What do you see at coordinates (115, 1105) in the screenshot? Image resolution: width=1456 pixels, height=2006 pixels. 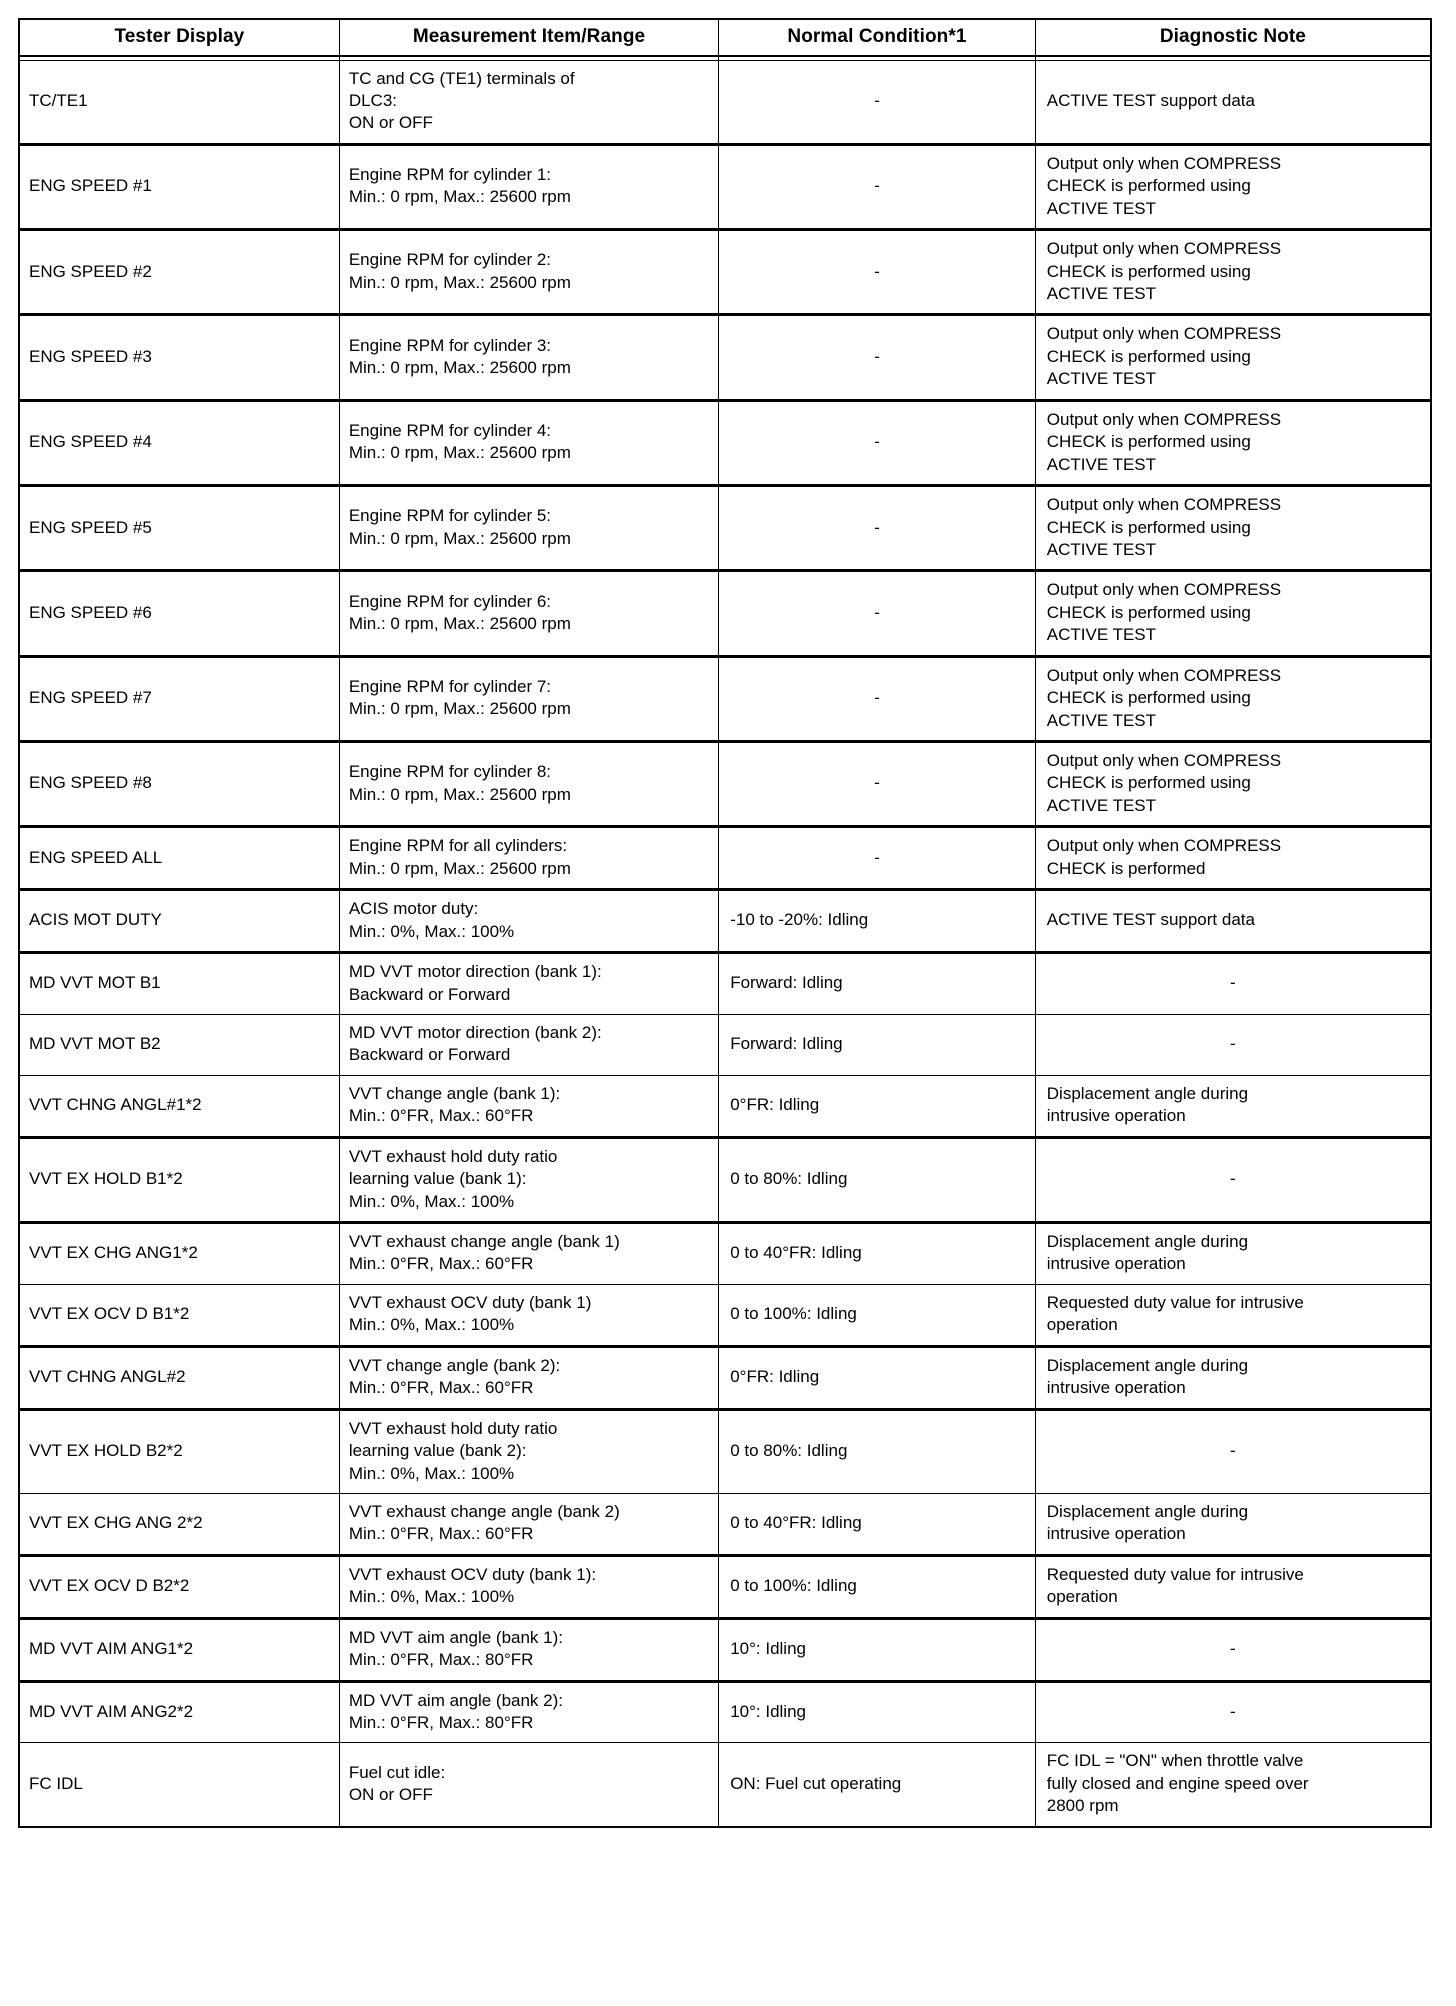 I see `tester-display-value: VVT CHNG ANGL#1*2` at bounding box center [115, 1105].